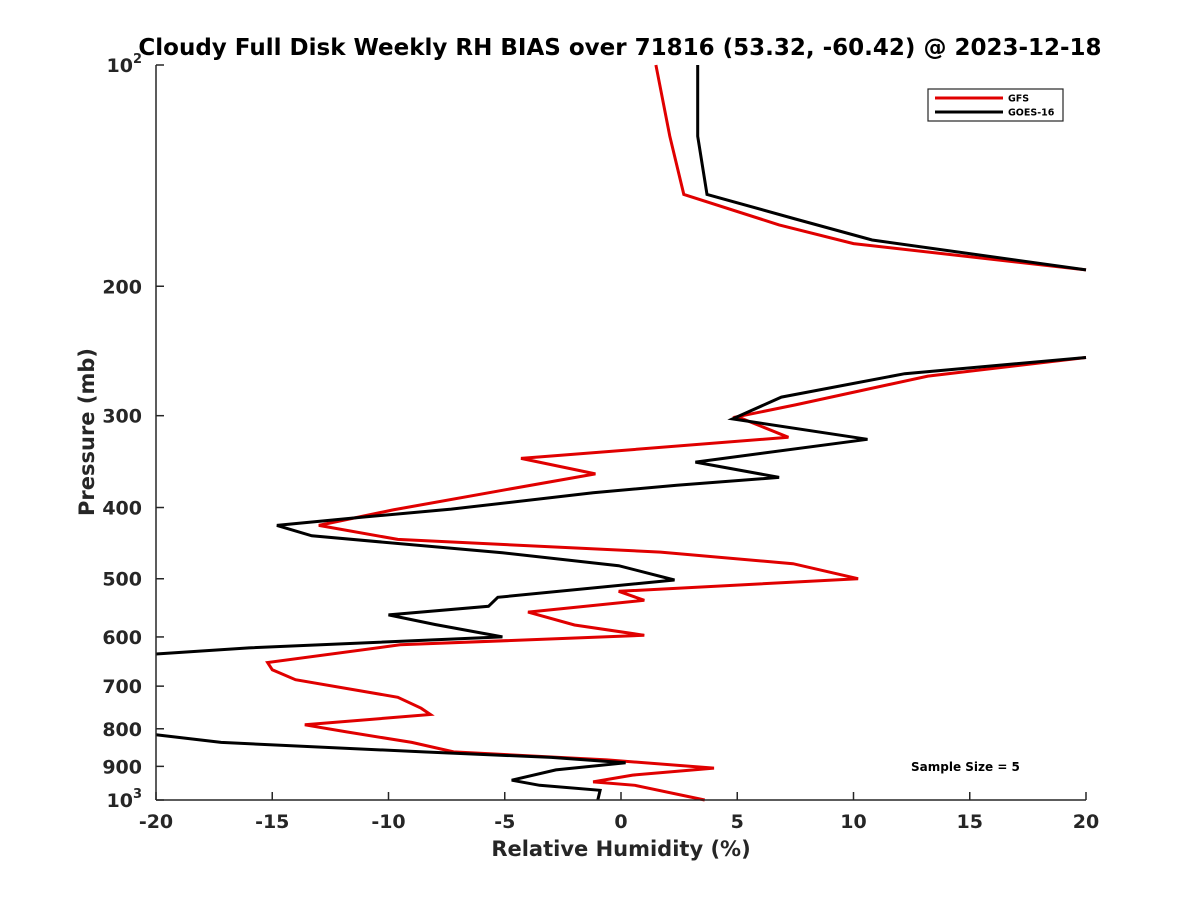 This screenshot has height=900, width=1200. I want to click on x-tick-label: -10, so click(388, 822).